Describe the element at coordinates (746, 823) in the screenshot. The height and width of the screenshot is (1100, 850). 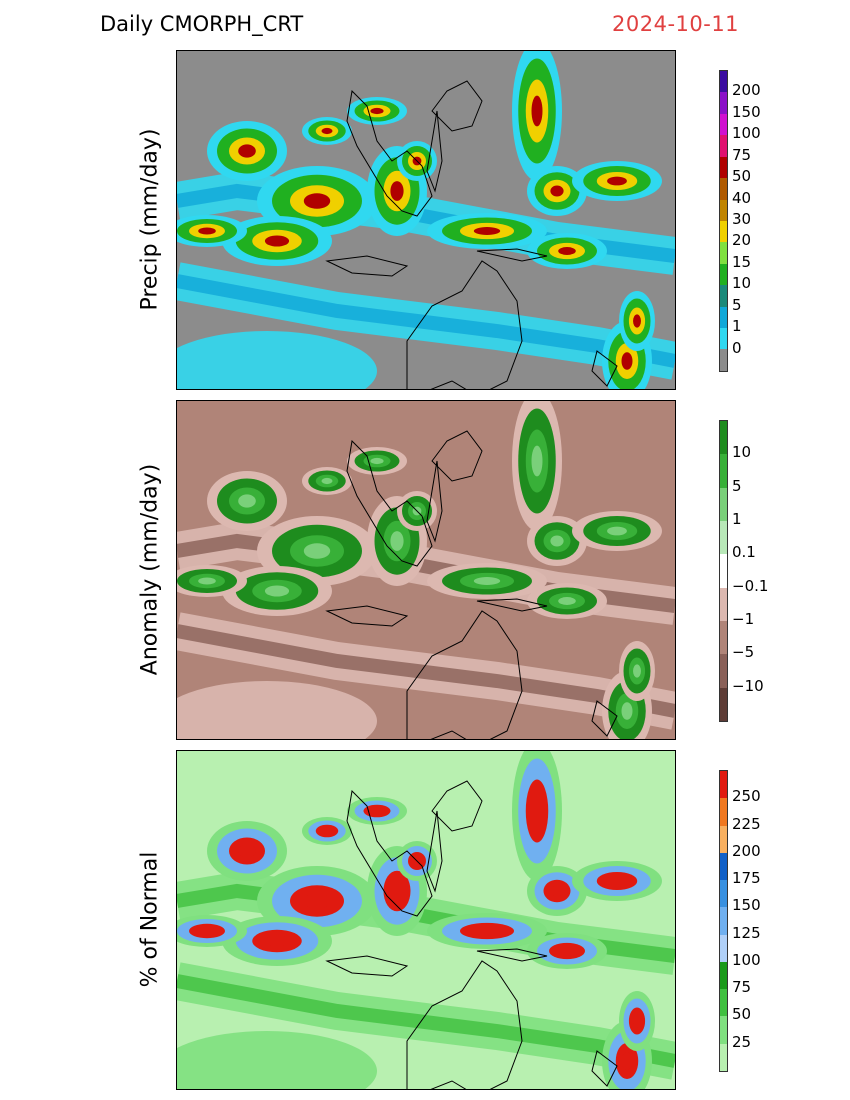
I see `colorbar-tick-label: 225` at that location.